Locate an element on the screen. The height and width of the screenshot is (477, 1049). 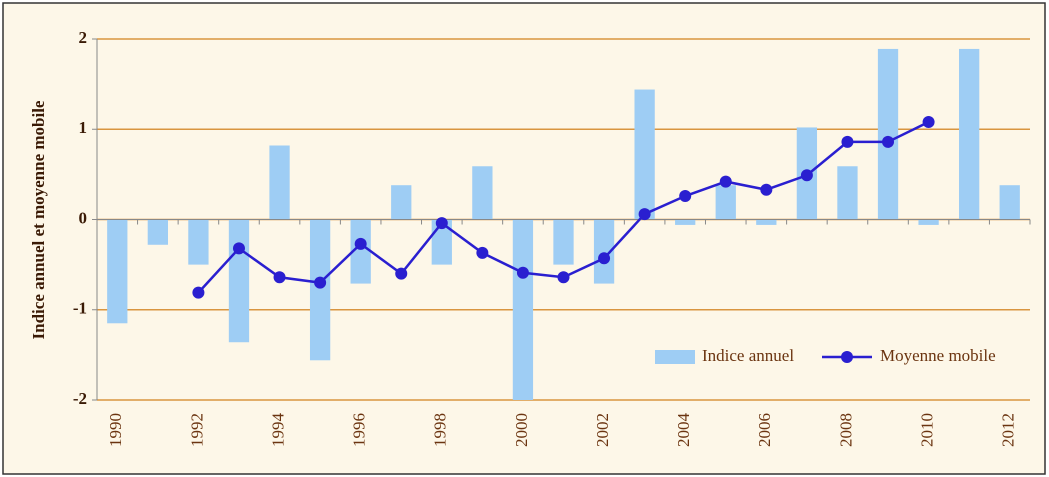
y-tick-label: 1 is located at coordinates (83, 127).